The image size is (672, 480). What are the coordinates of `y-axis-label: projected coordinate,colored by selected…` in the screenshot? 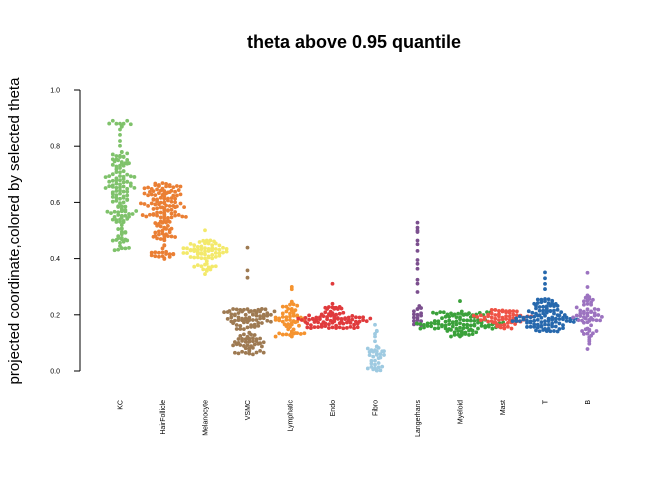 It's located at (14, 231).